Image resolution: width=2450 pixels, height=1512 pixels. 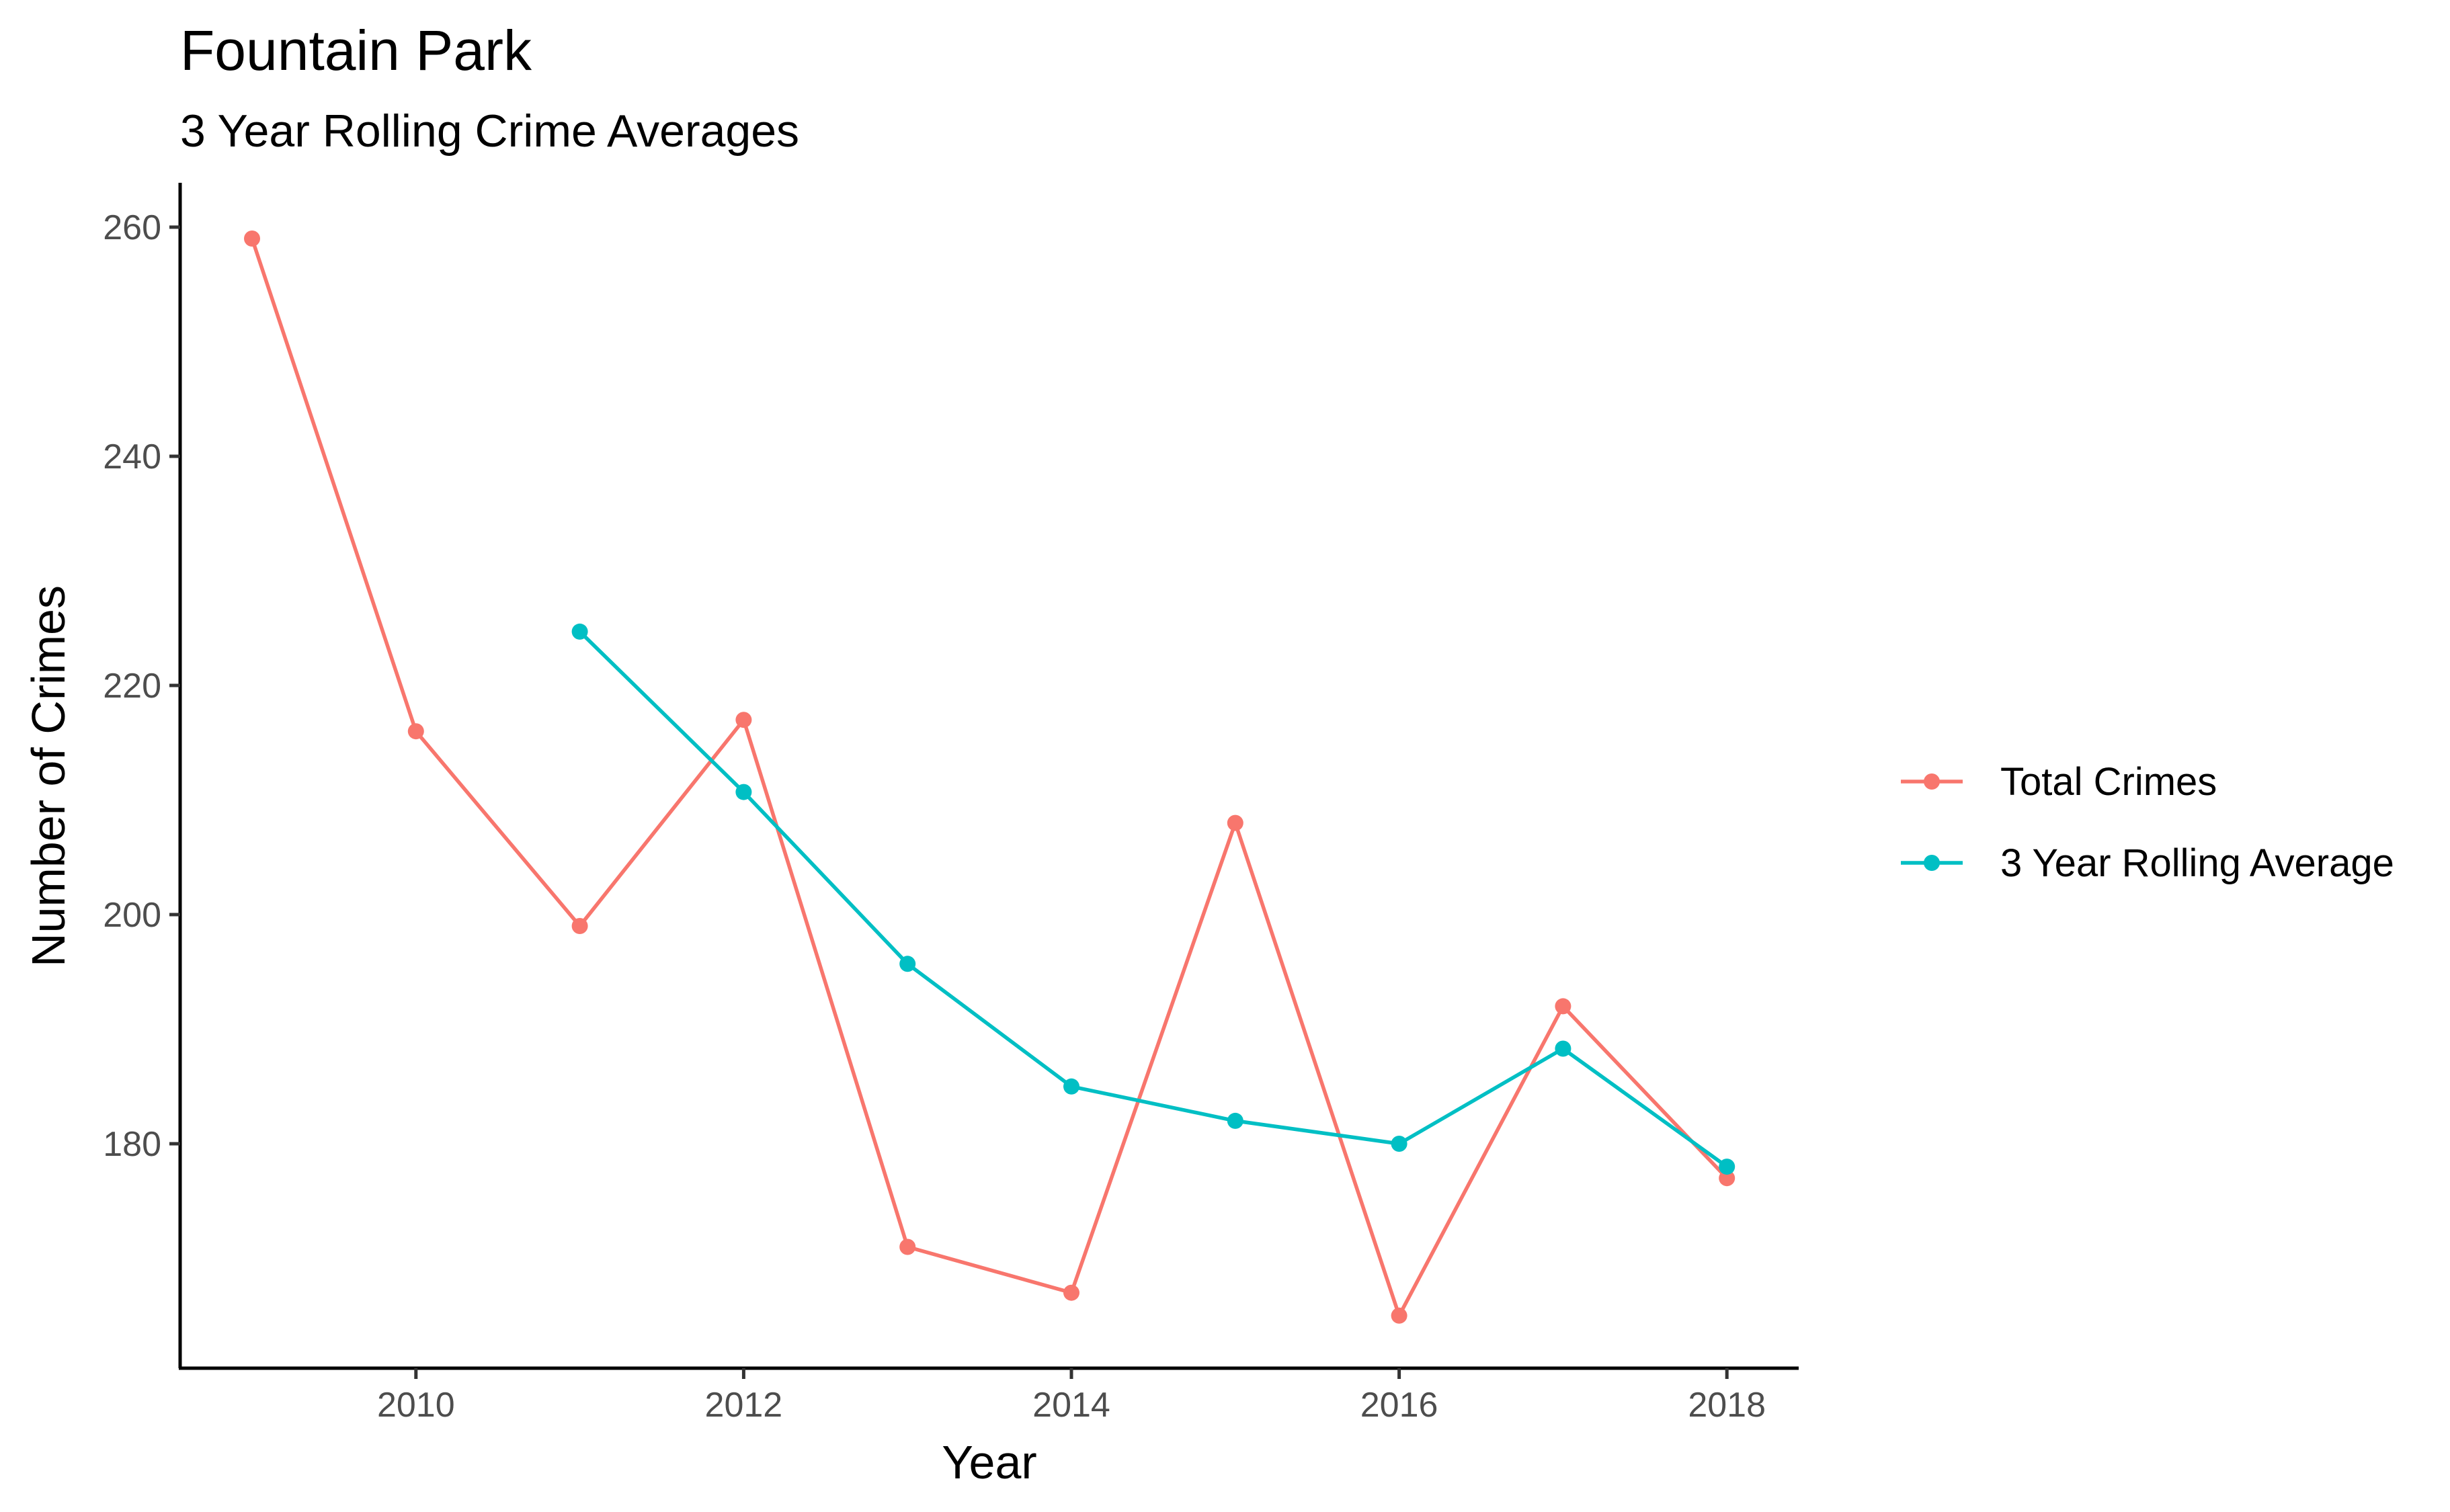 What do you see at coordinates (132, 457) in the screenshot?
I see `y-tick-label-3: 240` at bounding box center [132, 457].